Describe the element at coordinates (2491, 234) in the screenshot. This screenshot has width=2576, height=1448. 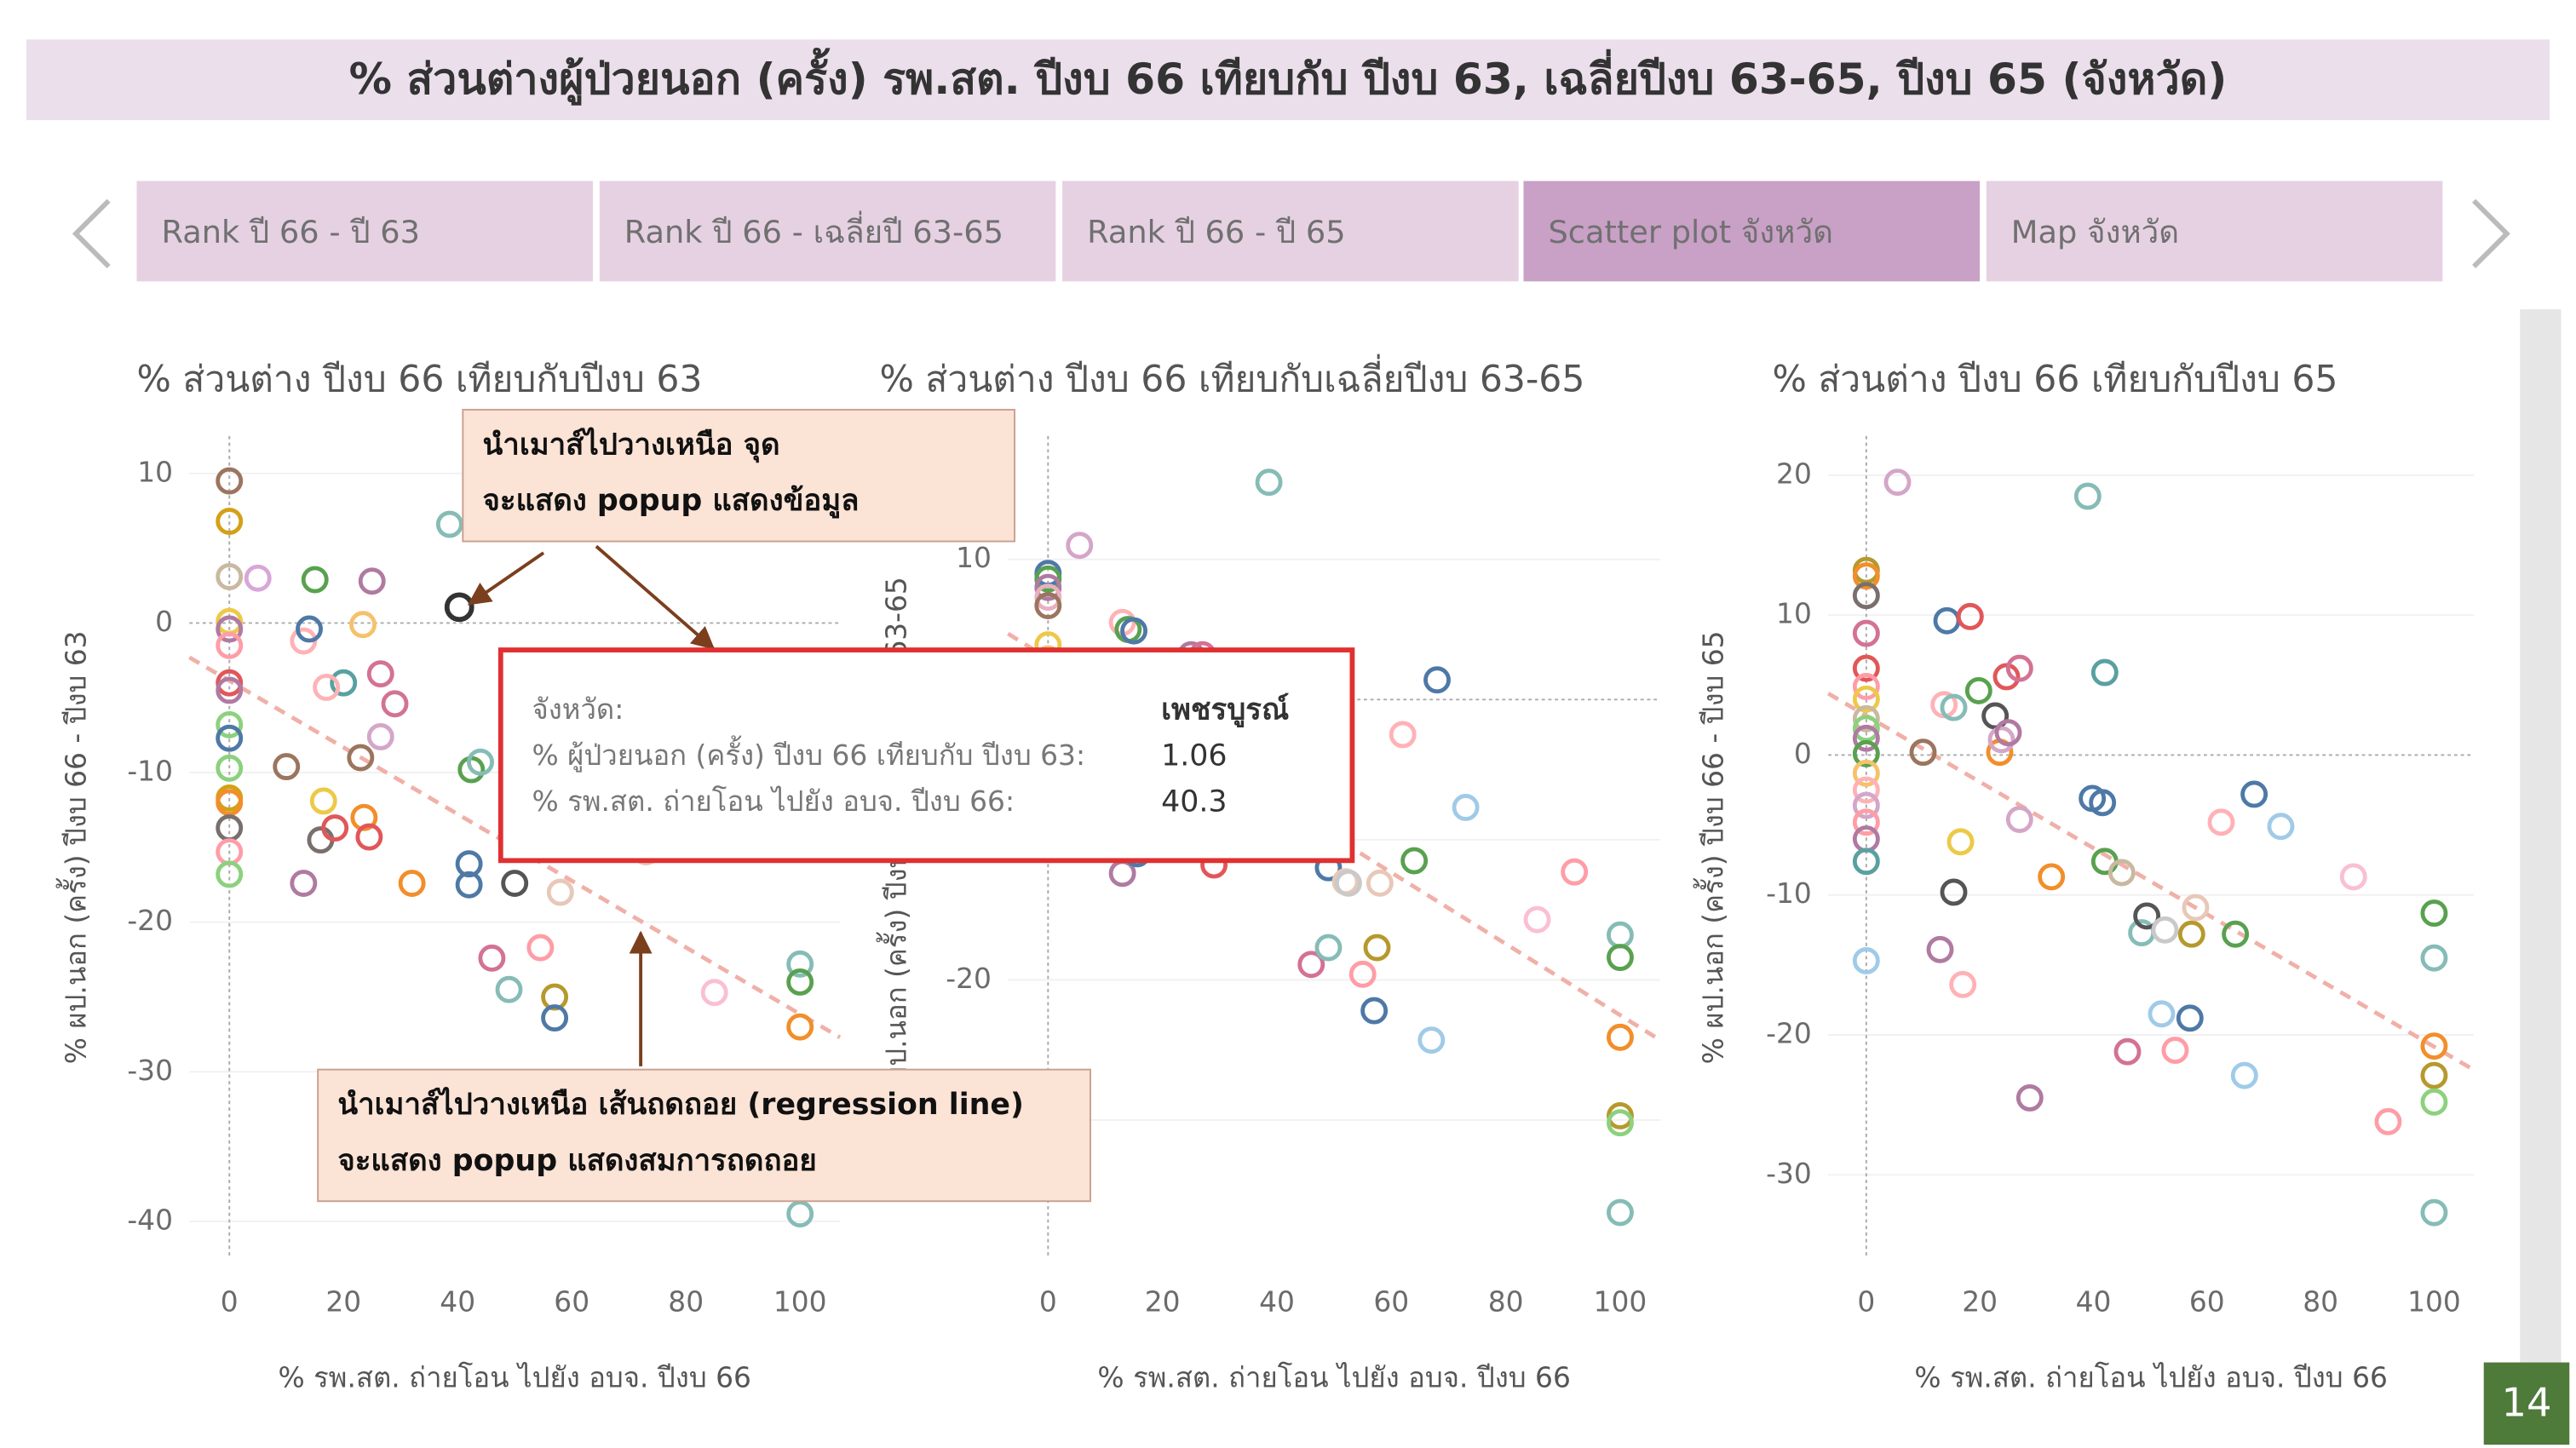
I see `nav-next` at that location.